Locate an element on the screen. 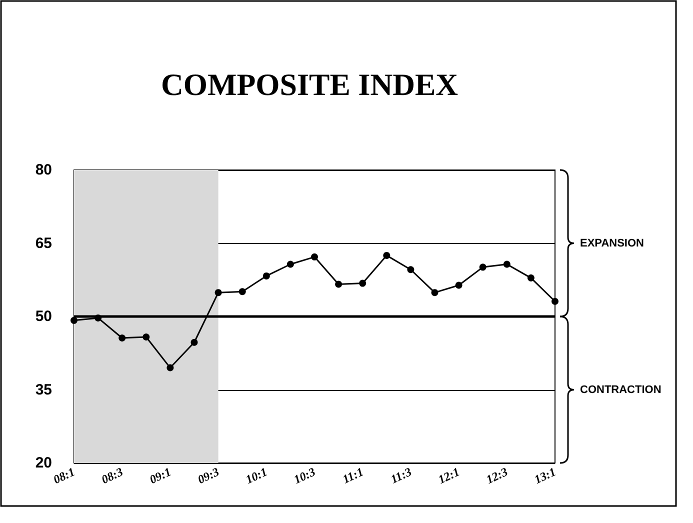  chart-title: COMPOSITE INDEX is located at coordinates (309, 84).